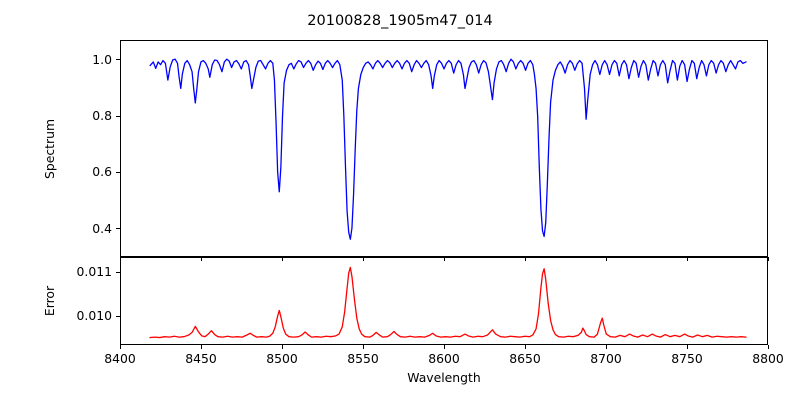 This screenshot has height=400, width=800. What do you see at coordinates (525, 358) in the screenshot?
I see `xticklabel: 8650` at bounding box center [525, 358].